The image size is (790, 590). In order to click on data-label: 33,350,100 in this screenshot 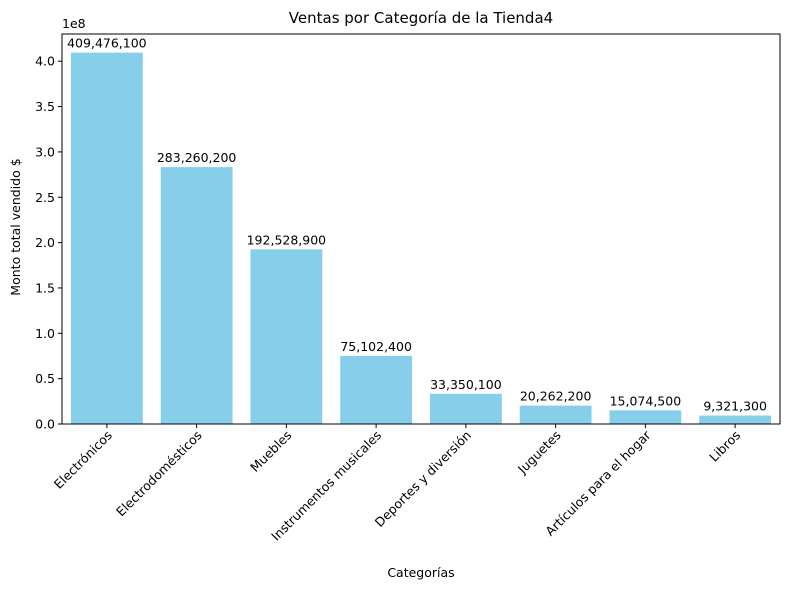, I will do `click(466, 384)`.